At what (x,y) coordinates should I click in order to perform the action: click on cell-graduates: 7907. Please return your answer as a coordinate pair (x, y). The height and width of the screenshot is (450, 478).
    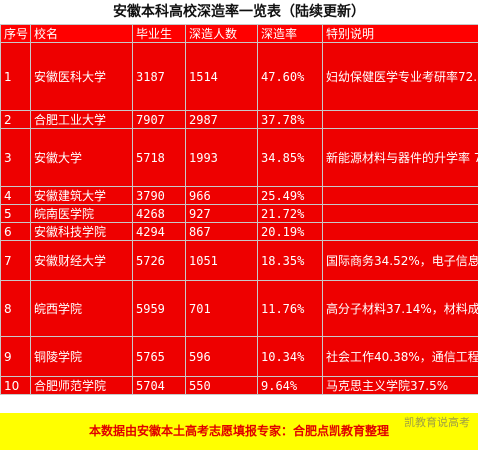
    Looking at the image, I should click on (159, 119).